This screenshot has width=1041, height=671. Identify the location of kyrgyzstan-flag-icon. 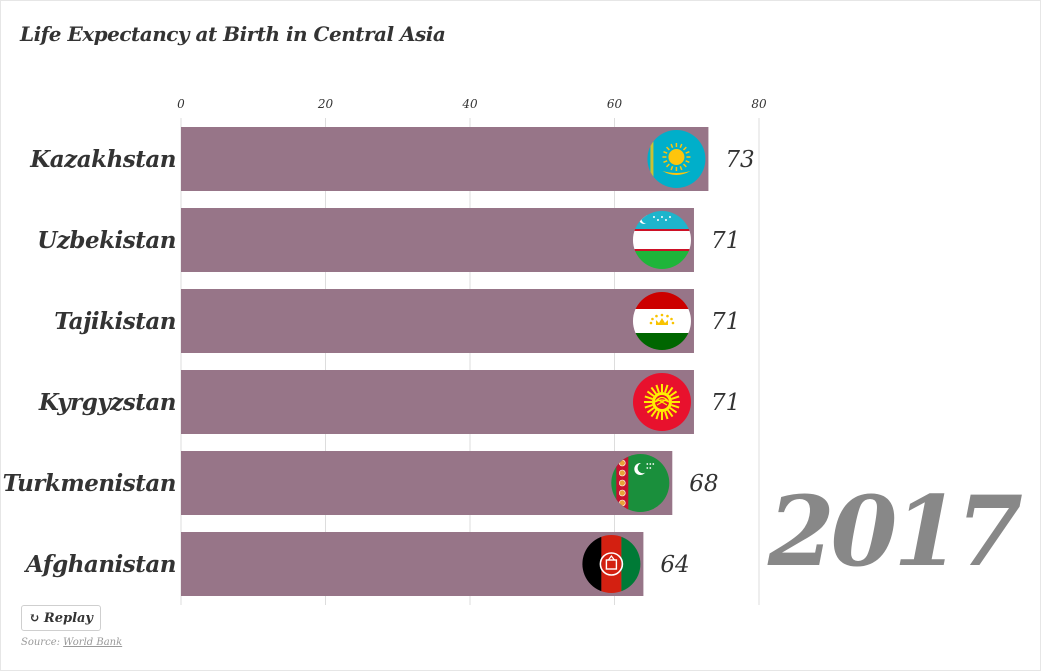
(661, 402).